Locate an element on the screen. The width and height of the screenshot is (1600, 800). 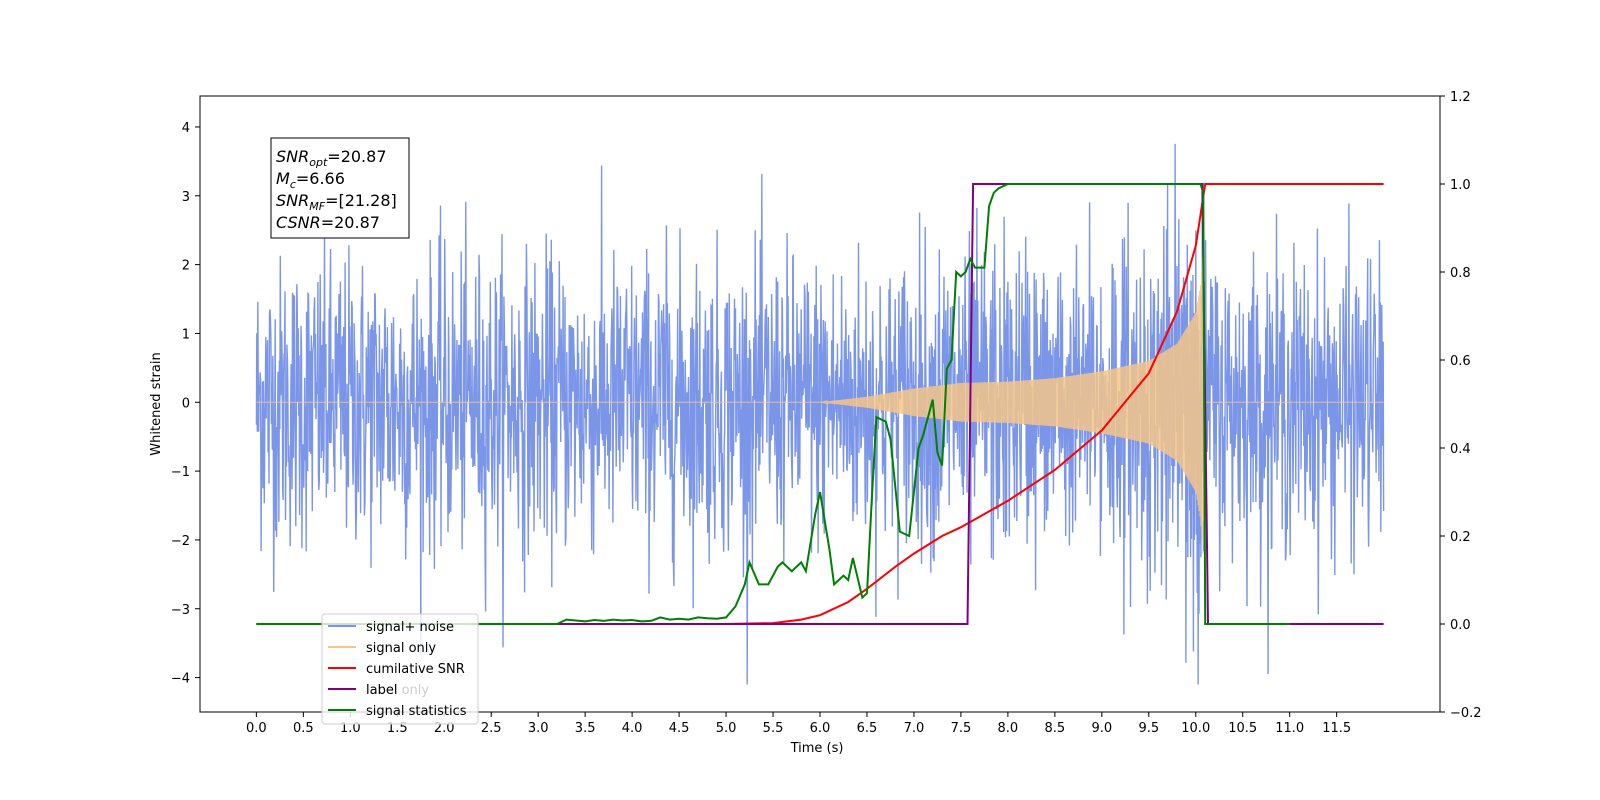
y-axis-left: −4 −3 −2 −1 0 1 2 3 4 is located at coordinates (185, 404).